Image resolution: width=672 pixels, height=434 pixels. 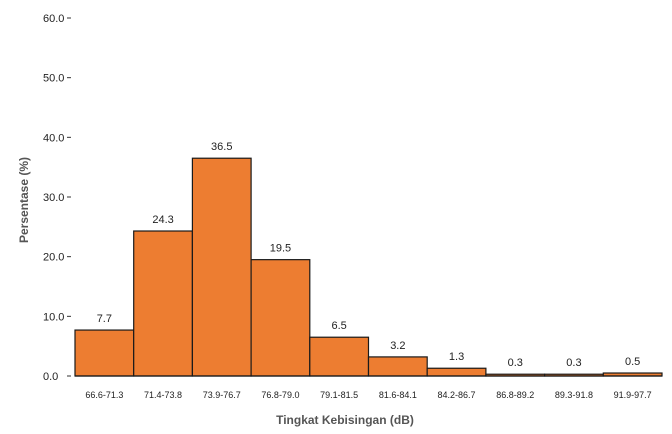 What do you see at coordinates (53, 317) in the screenshot?
I see `y-tick-label: 10.0` at bounding box center [53, 317].